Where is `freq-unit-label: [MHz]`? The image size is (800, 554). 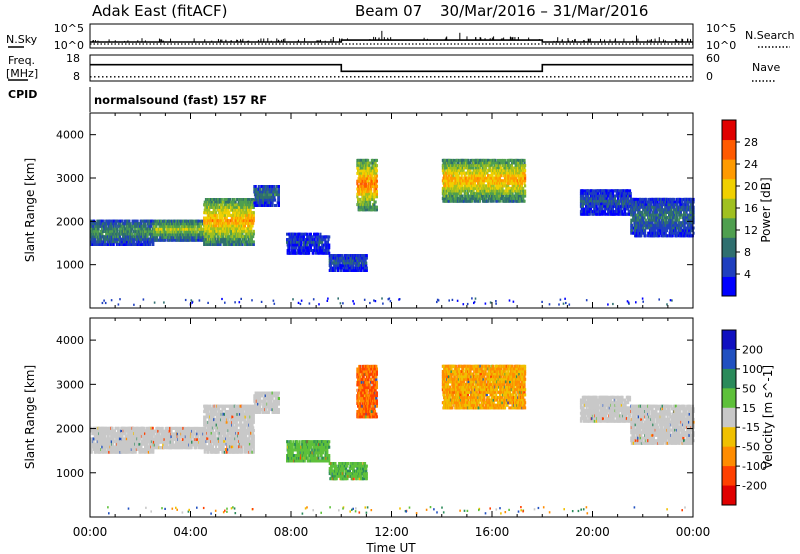
freq-unit-label: [MHz] is located at coordinates (22, 73).